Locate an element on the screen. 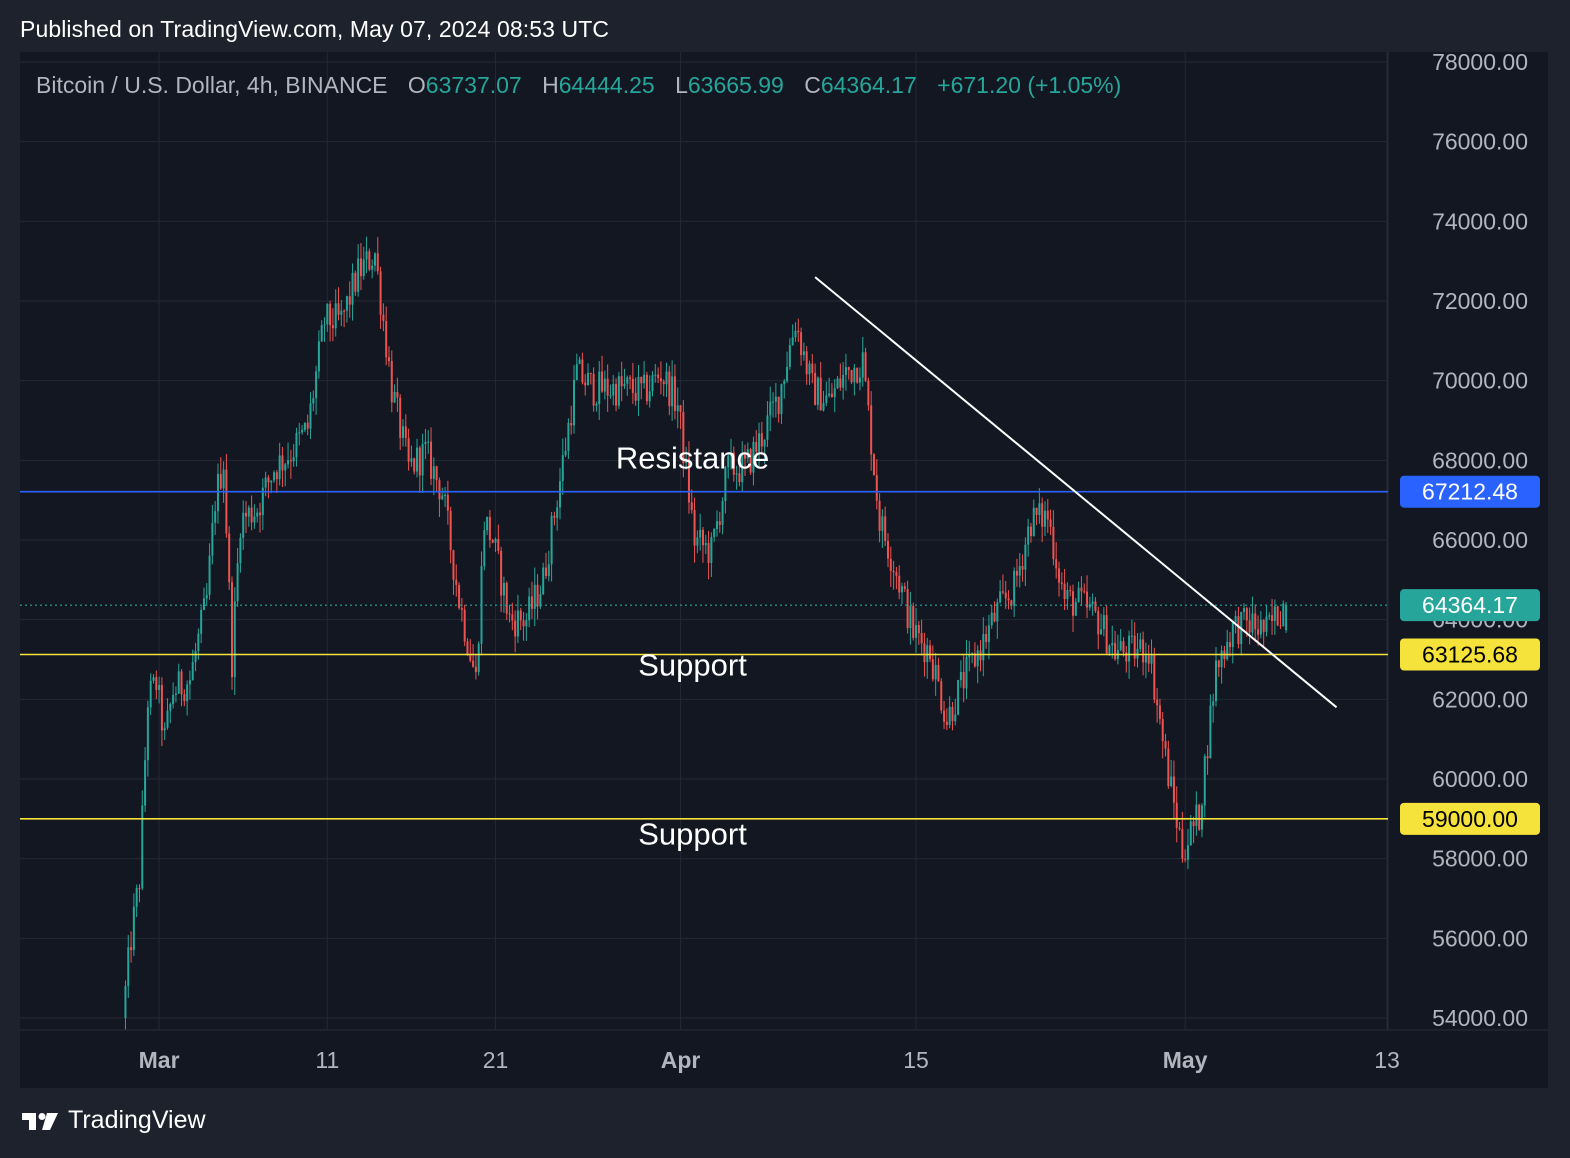 This screenshot has height=1158, width=1570. price-labels: 67212.48 64364.17 63125.68 59000.00 is located at coordinates (1470, 655).